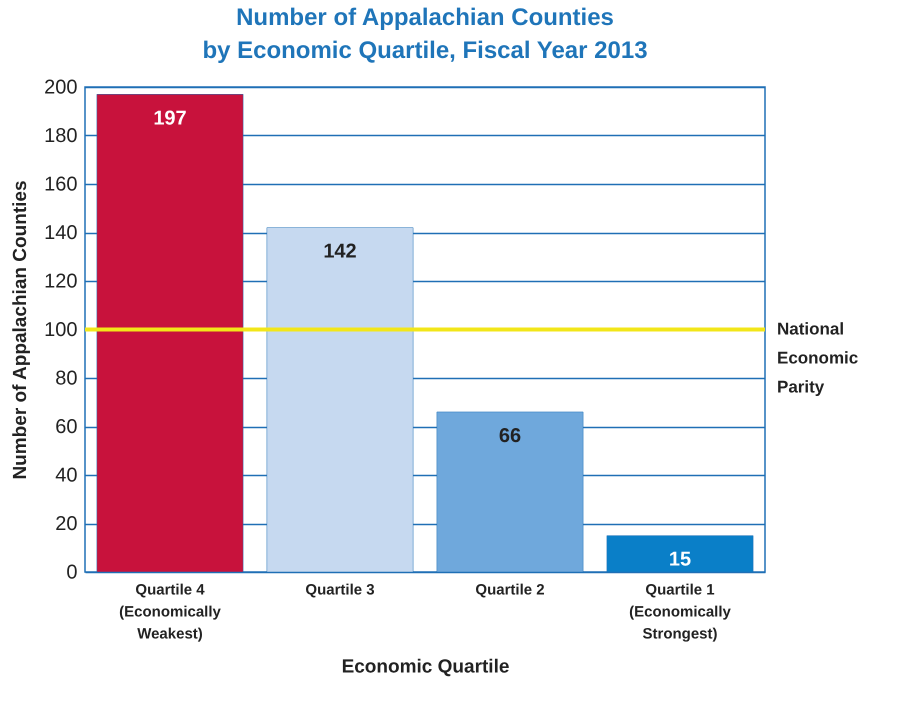  What do you see at coordinates (61, 136) in the screenshot?
I see `y-tick-label: 180` at bounding box center [61, 136].